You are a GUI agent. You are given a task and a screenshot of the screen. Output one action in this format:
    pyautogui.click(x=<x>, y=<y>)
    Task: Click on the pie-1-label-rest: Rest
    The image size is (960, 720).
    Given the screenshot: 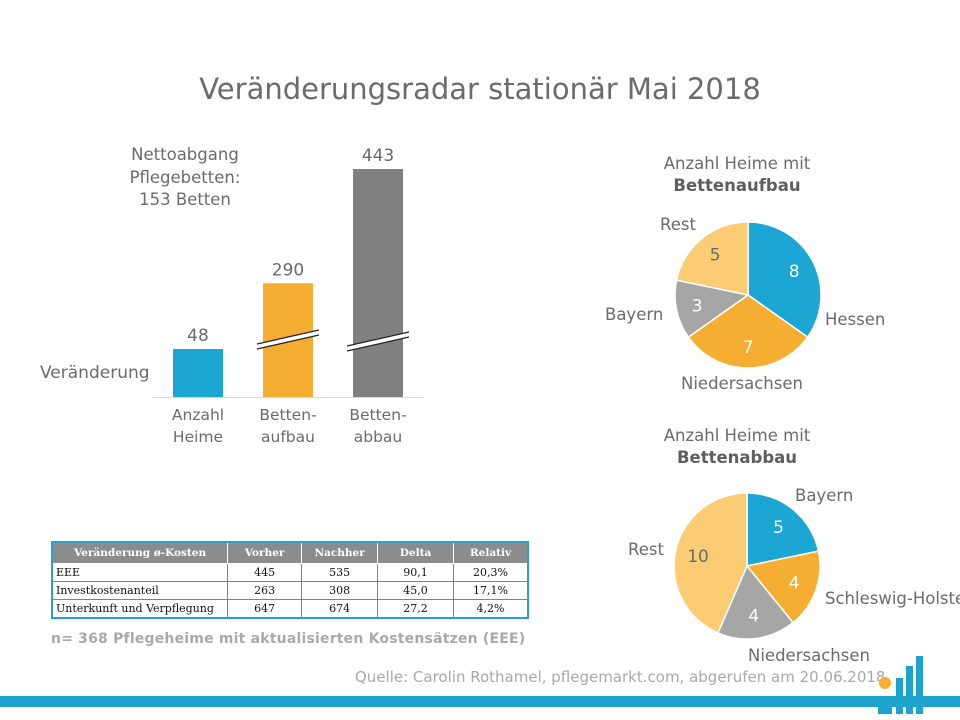 What is the action you would take?
    pyautogui.click(x=678, y=224)
    